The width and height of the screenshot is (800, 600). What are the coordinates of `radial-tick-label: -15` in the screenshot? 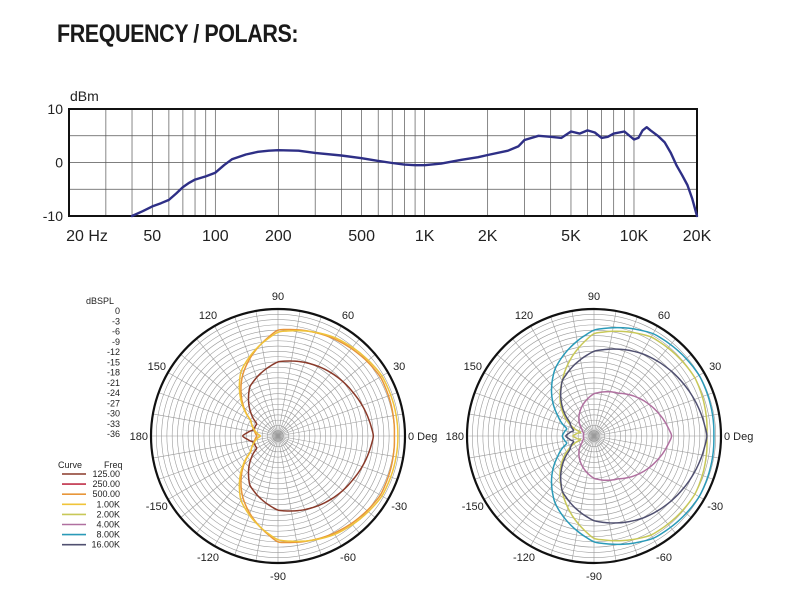 It's located at (113, 362).